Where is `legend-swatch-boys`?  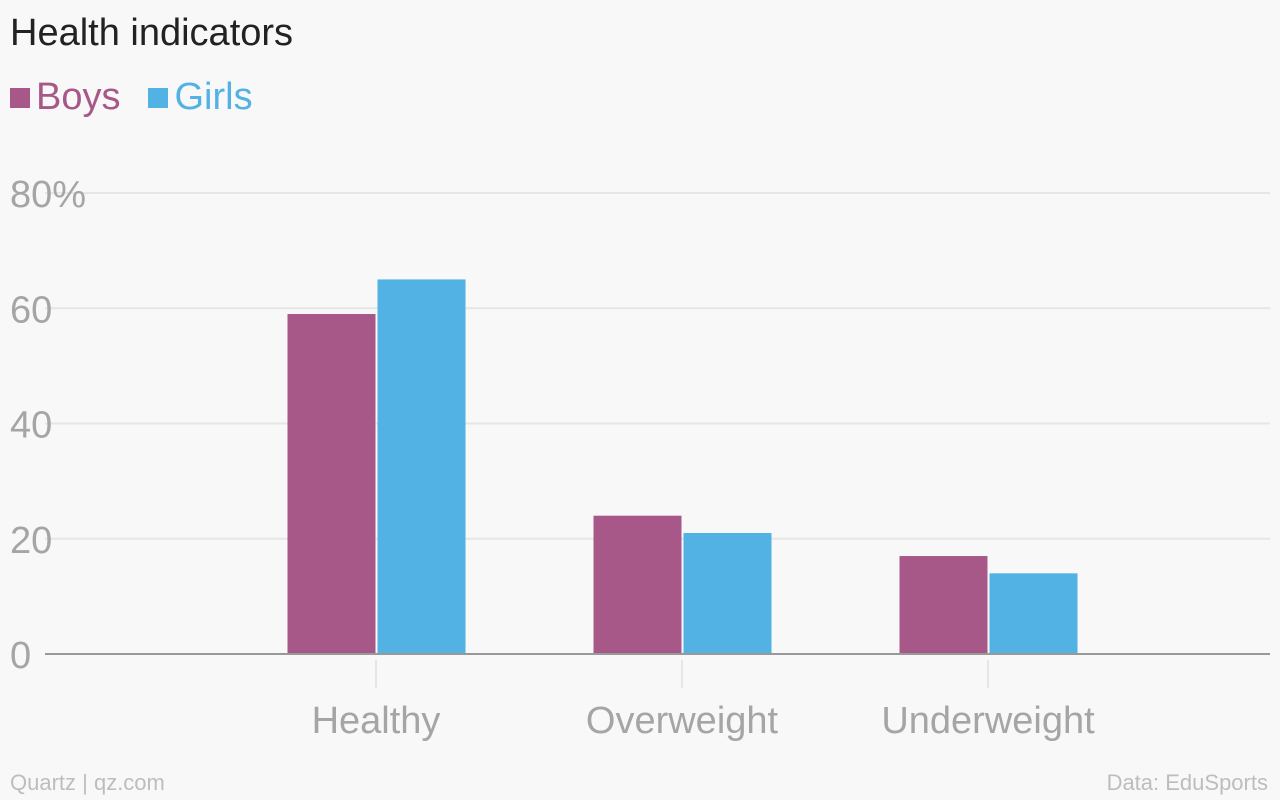 legend-swatch-boys is located at coordinates (20, 97).